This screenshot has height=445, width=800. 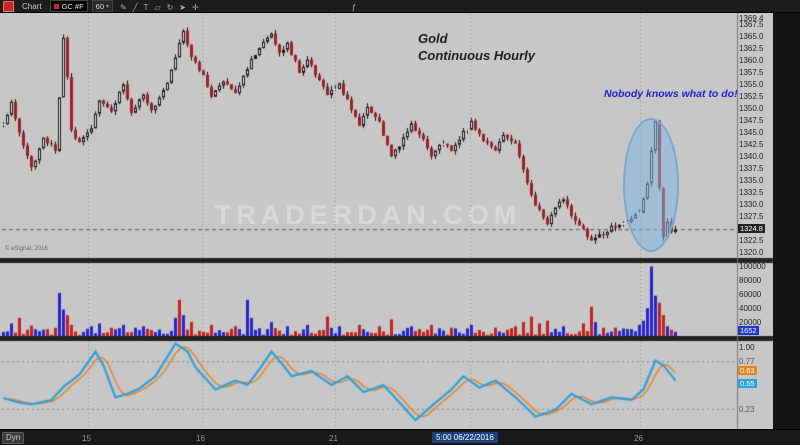 I want to click on right-scroll-strip: ◂▸, so click(x=786, y=222).